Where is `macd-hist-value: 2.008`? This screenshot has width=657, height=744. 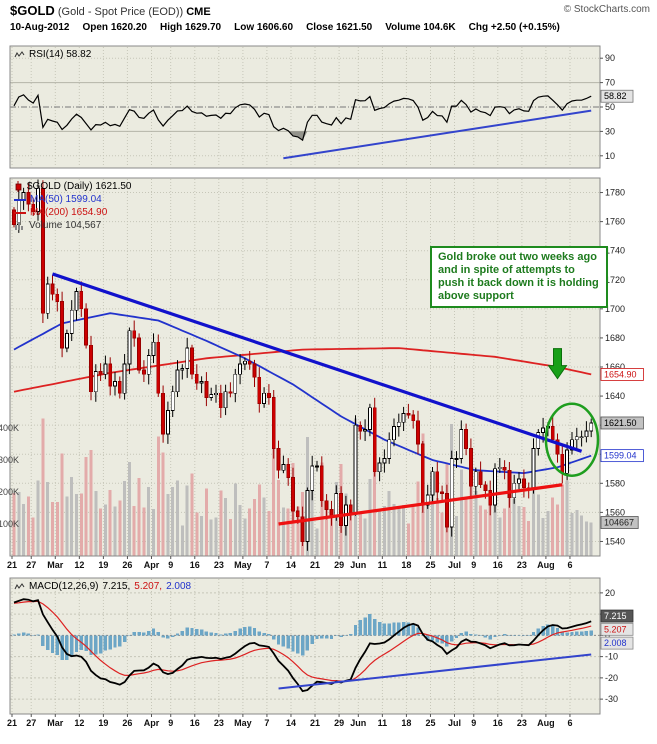
macd-hist-value: 2.008 is located at coordinates (179, 586).